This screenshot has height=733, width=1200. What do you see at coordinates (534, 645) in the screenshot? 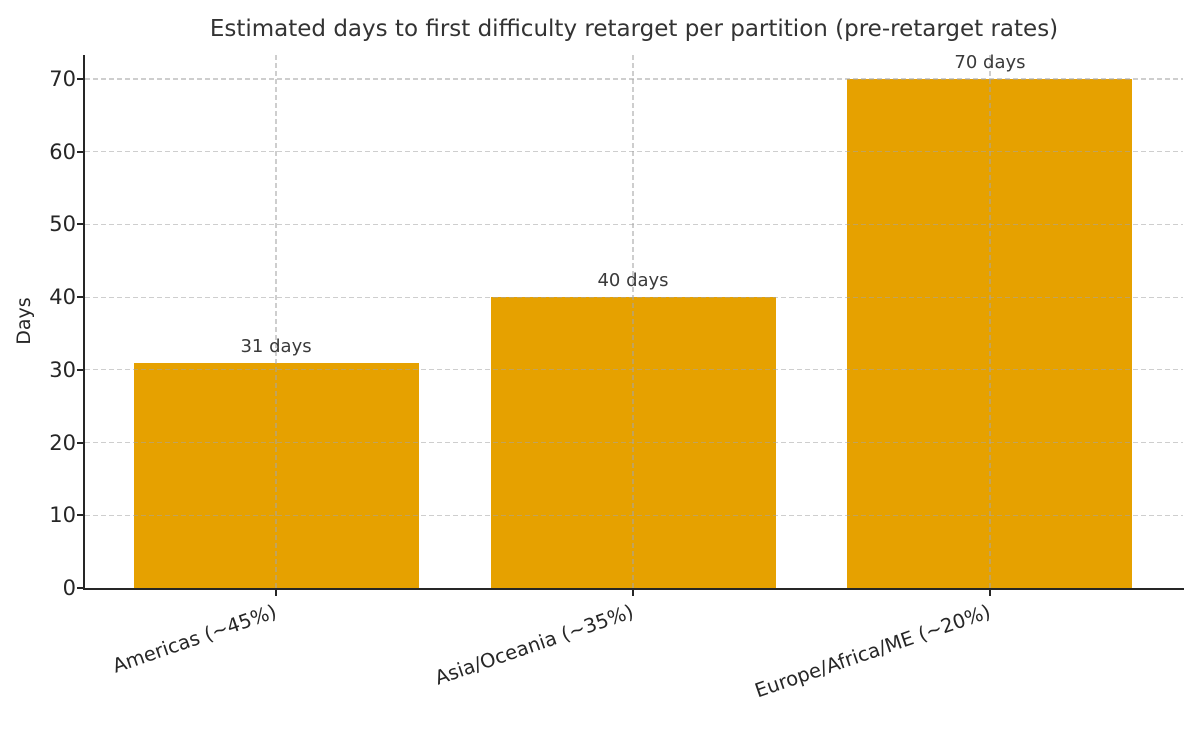
I see `x-tick-label-2: Asia/Oceania (~35%)` at bounding box center [534, 645].